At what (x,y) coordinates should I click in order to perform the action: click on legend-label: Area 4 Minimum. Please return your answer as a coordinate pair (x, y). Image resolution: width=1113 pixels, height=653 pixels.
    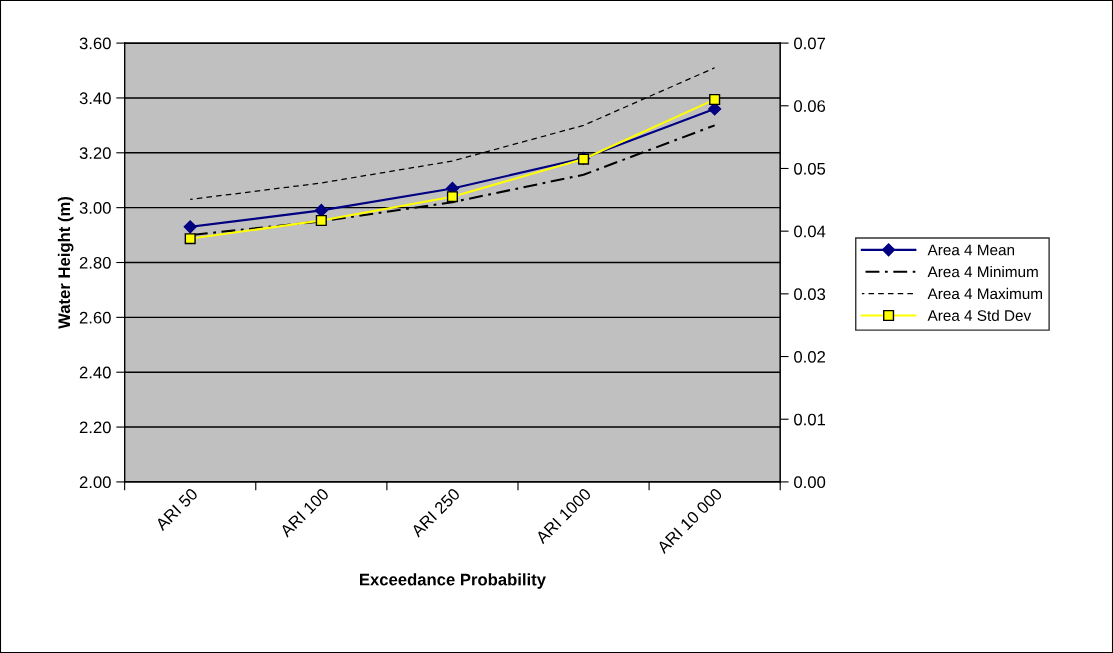
    Looking at the image, I should click on (982, 271).